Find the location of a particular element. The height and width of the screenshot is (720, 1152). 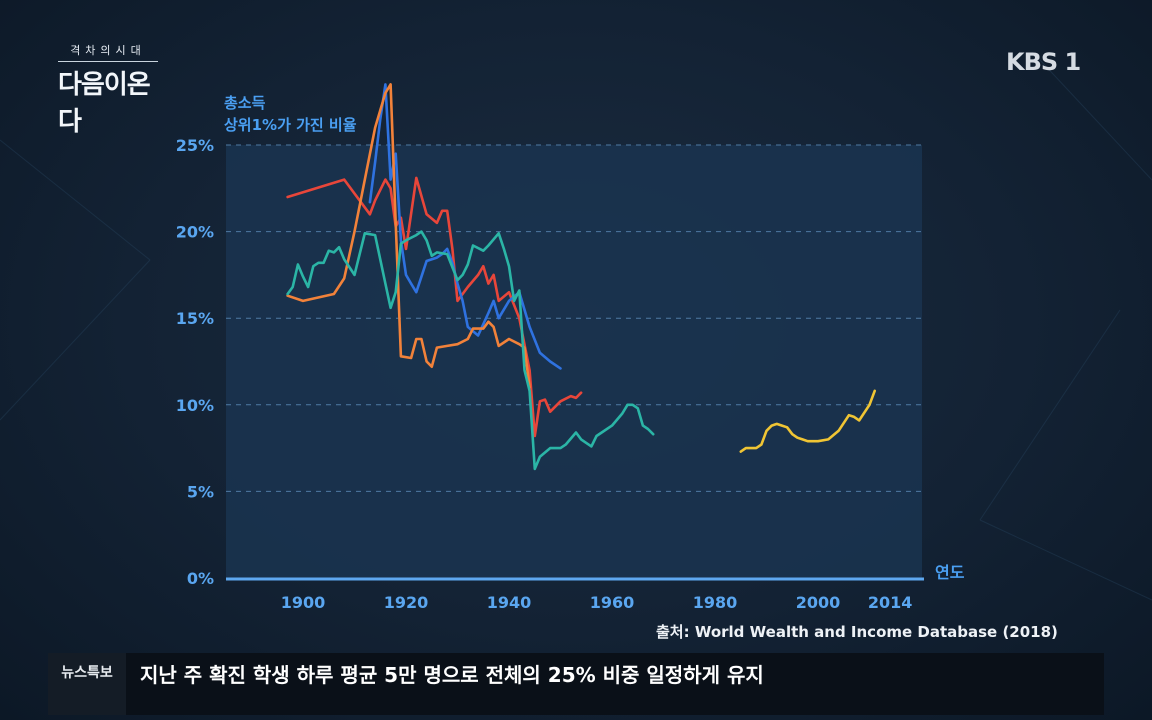

x-tick-label: 1940 is located at coordinates (509, 602).